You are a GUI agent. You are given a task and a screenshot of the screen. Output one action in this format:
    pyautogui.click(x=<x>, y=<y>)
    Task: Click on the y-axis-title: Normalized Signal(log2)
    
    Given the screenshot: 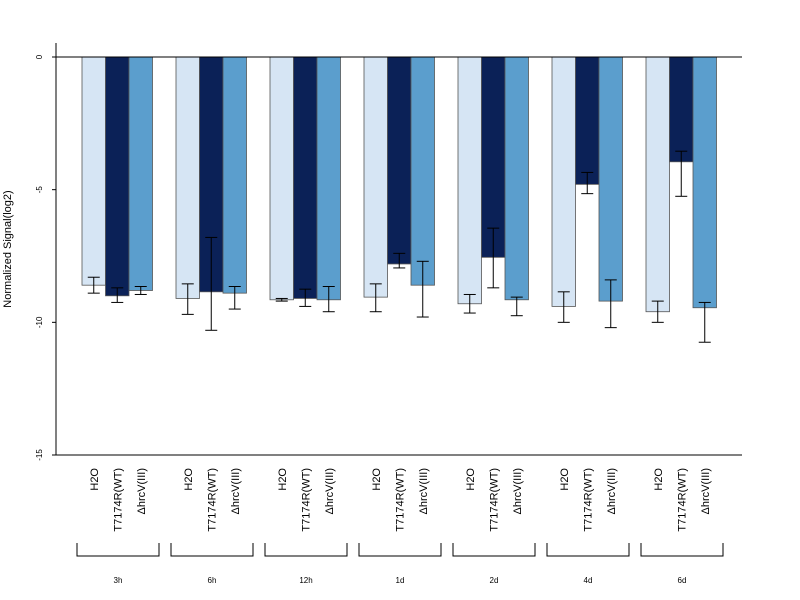 What is the action you would take?
    pyautogui.click(x=8, y=248)
    